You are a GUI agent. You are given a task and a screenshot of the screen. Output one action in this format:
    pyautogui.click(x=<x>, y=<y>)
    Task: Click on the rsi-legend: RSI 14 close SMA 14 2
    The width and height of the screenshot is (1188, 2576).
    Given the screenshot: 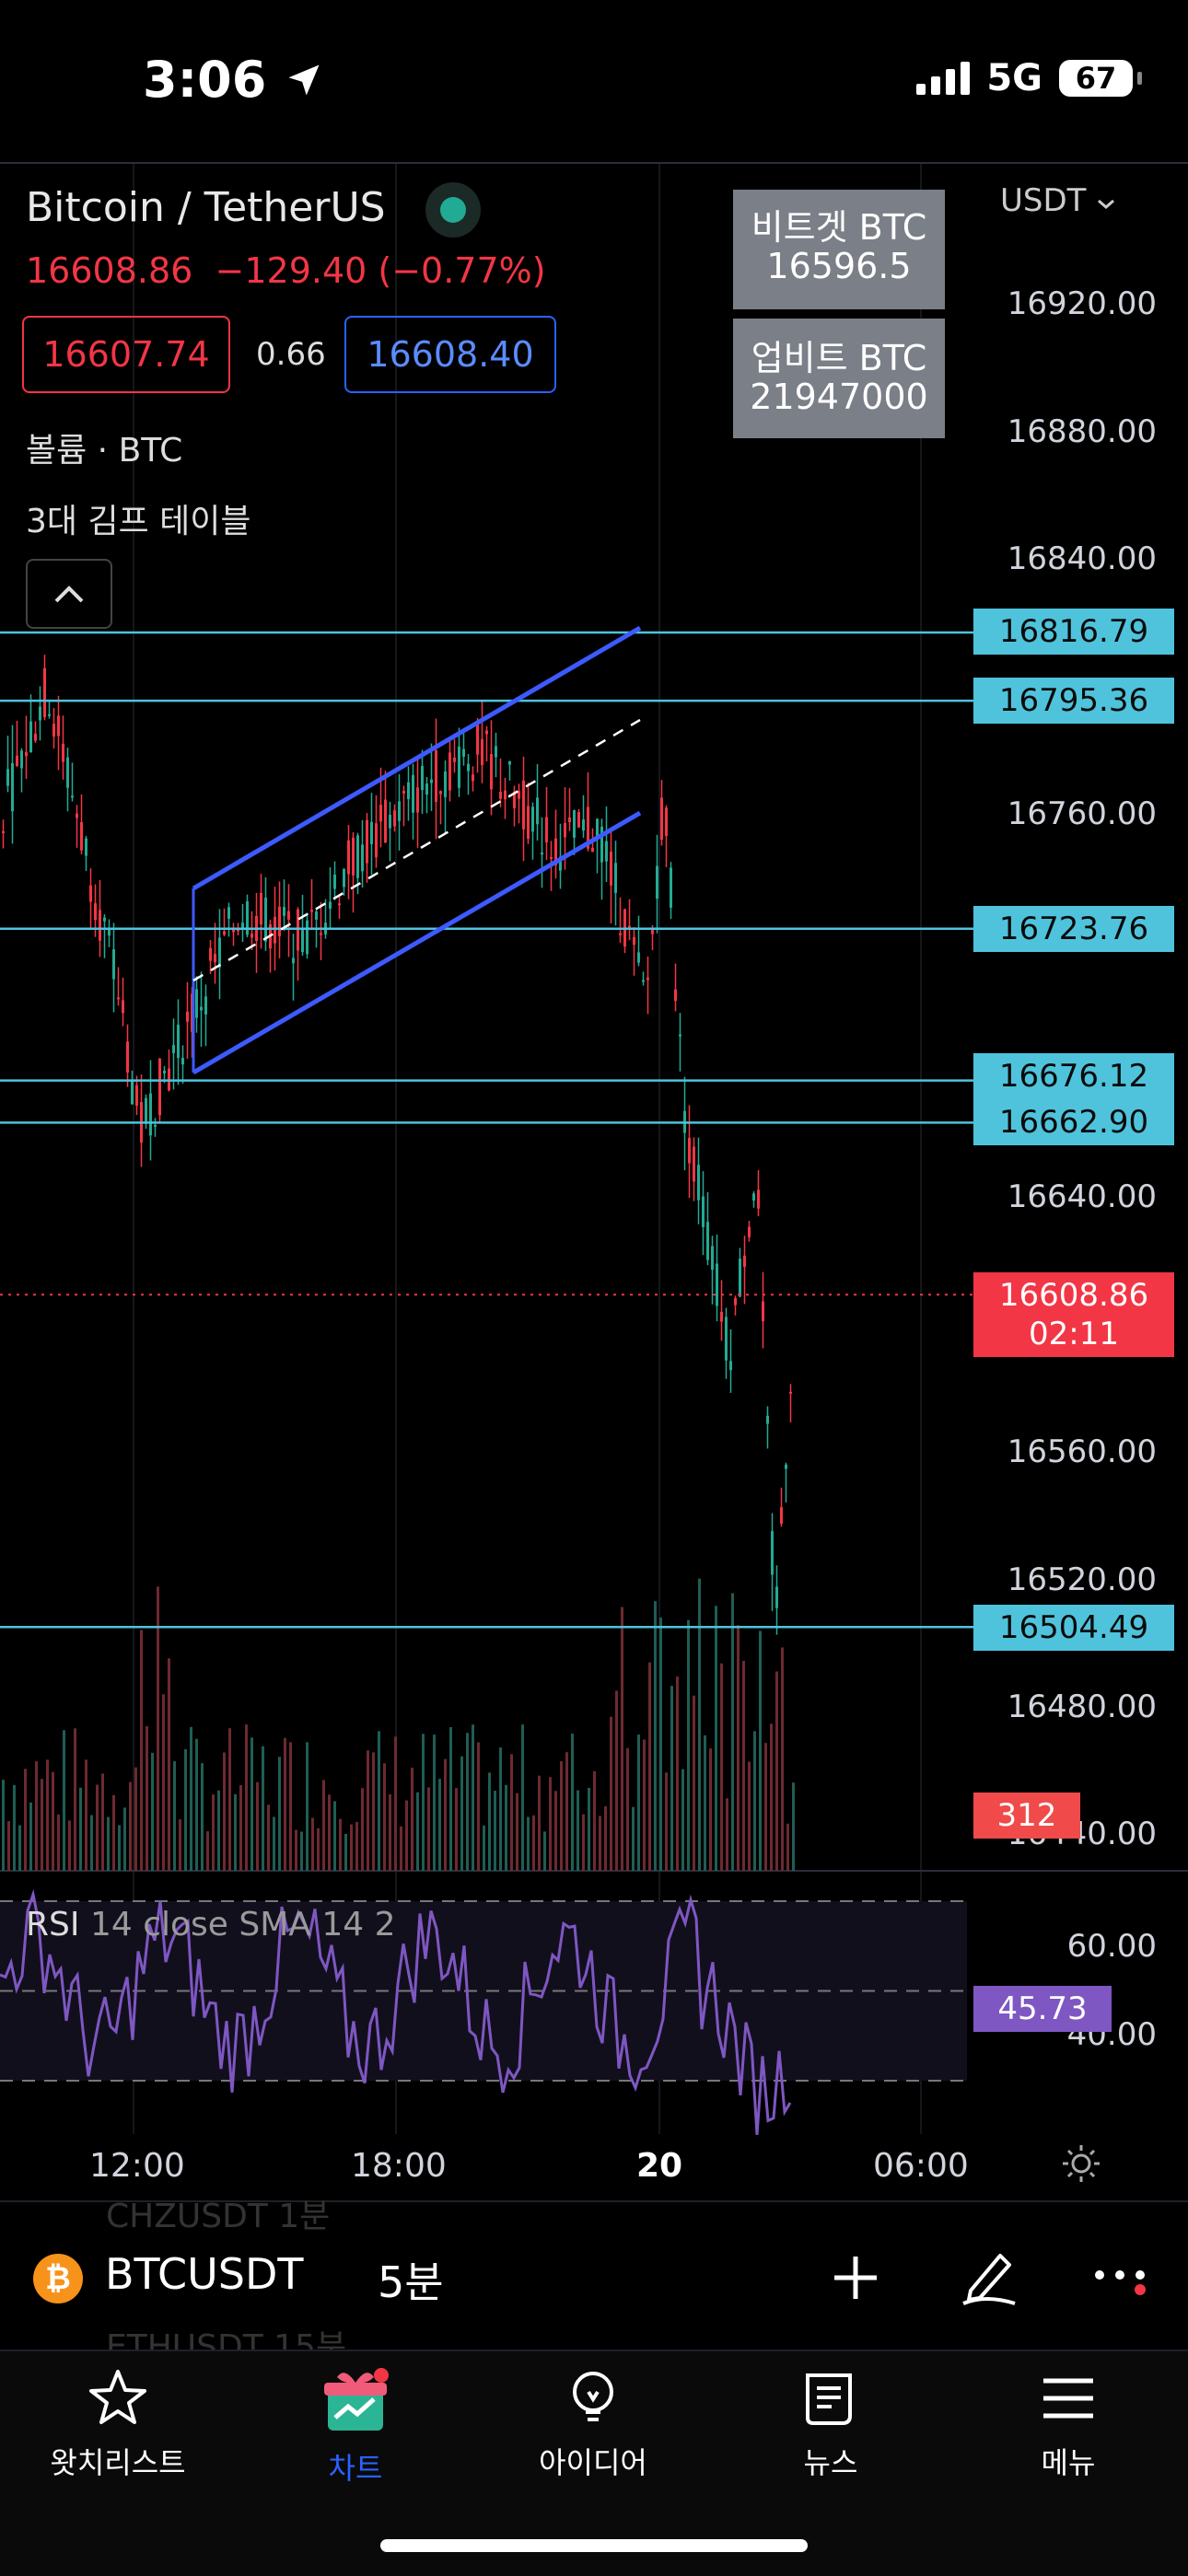 What is the action you would take?
    pyautogui.click(x=211, y=1925)
    